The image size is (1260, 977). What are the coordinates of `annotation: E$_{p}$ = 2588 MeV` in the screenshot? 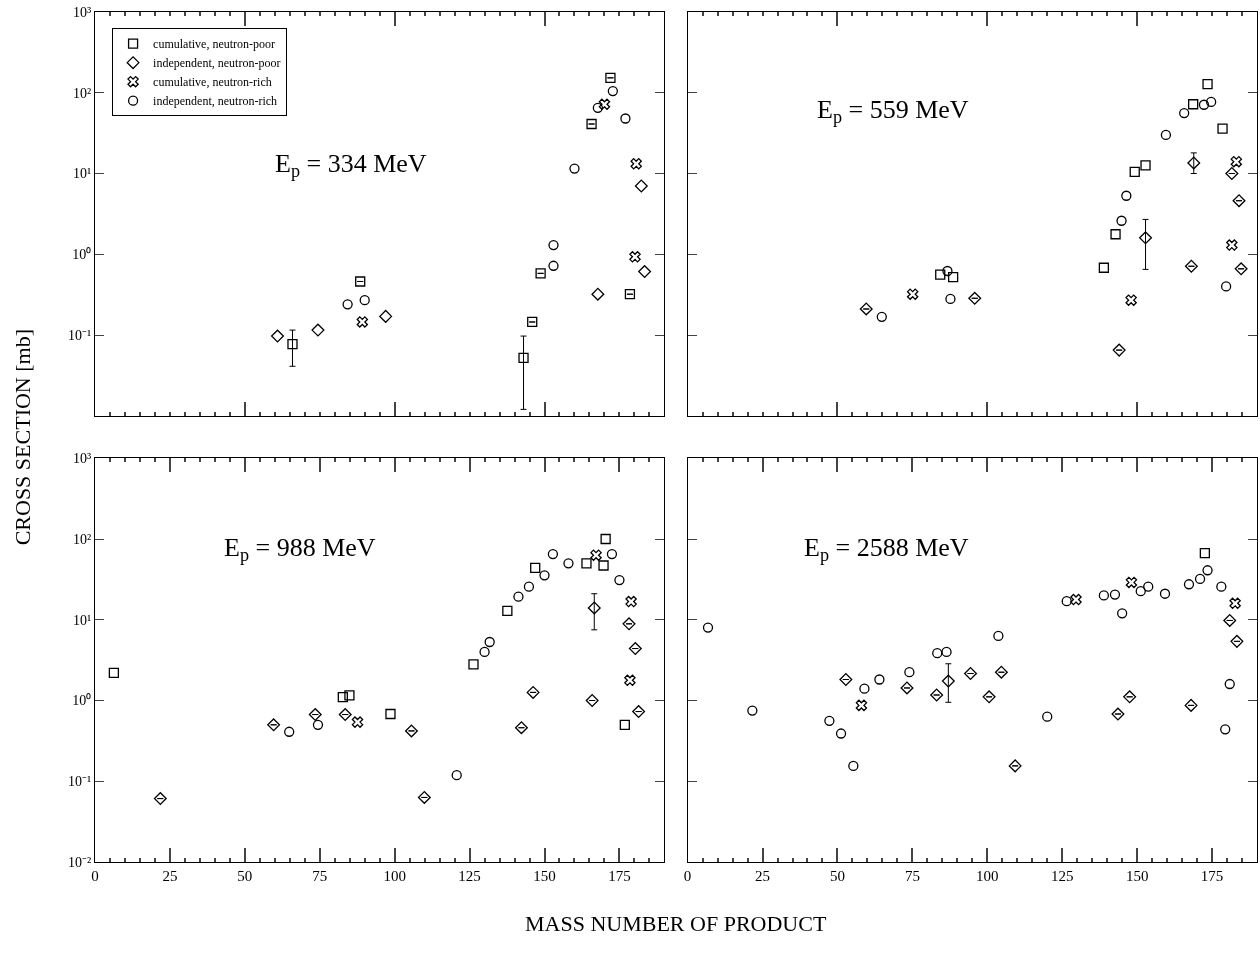 It's located at (886, 549).